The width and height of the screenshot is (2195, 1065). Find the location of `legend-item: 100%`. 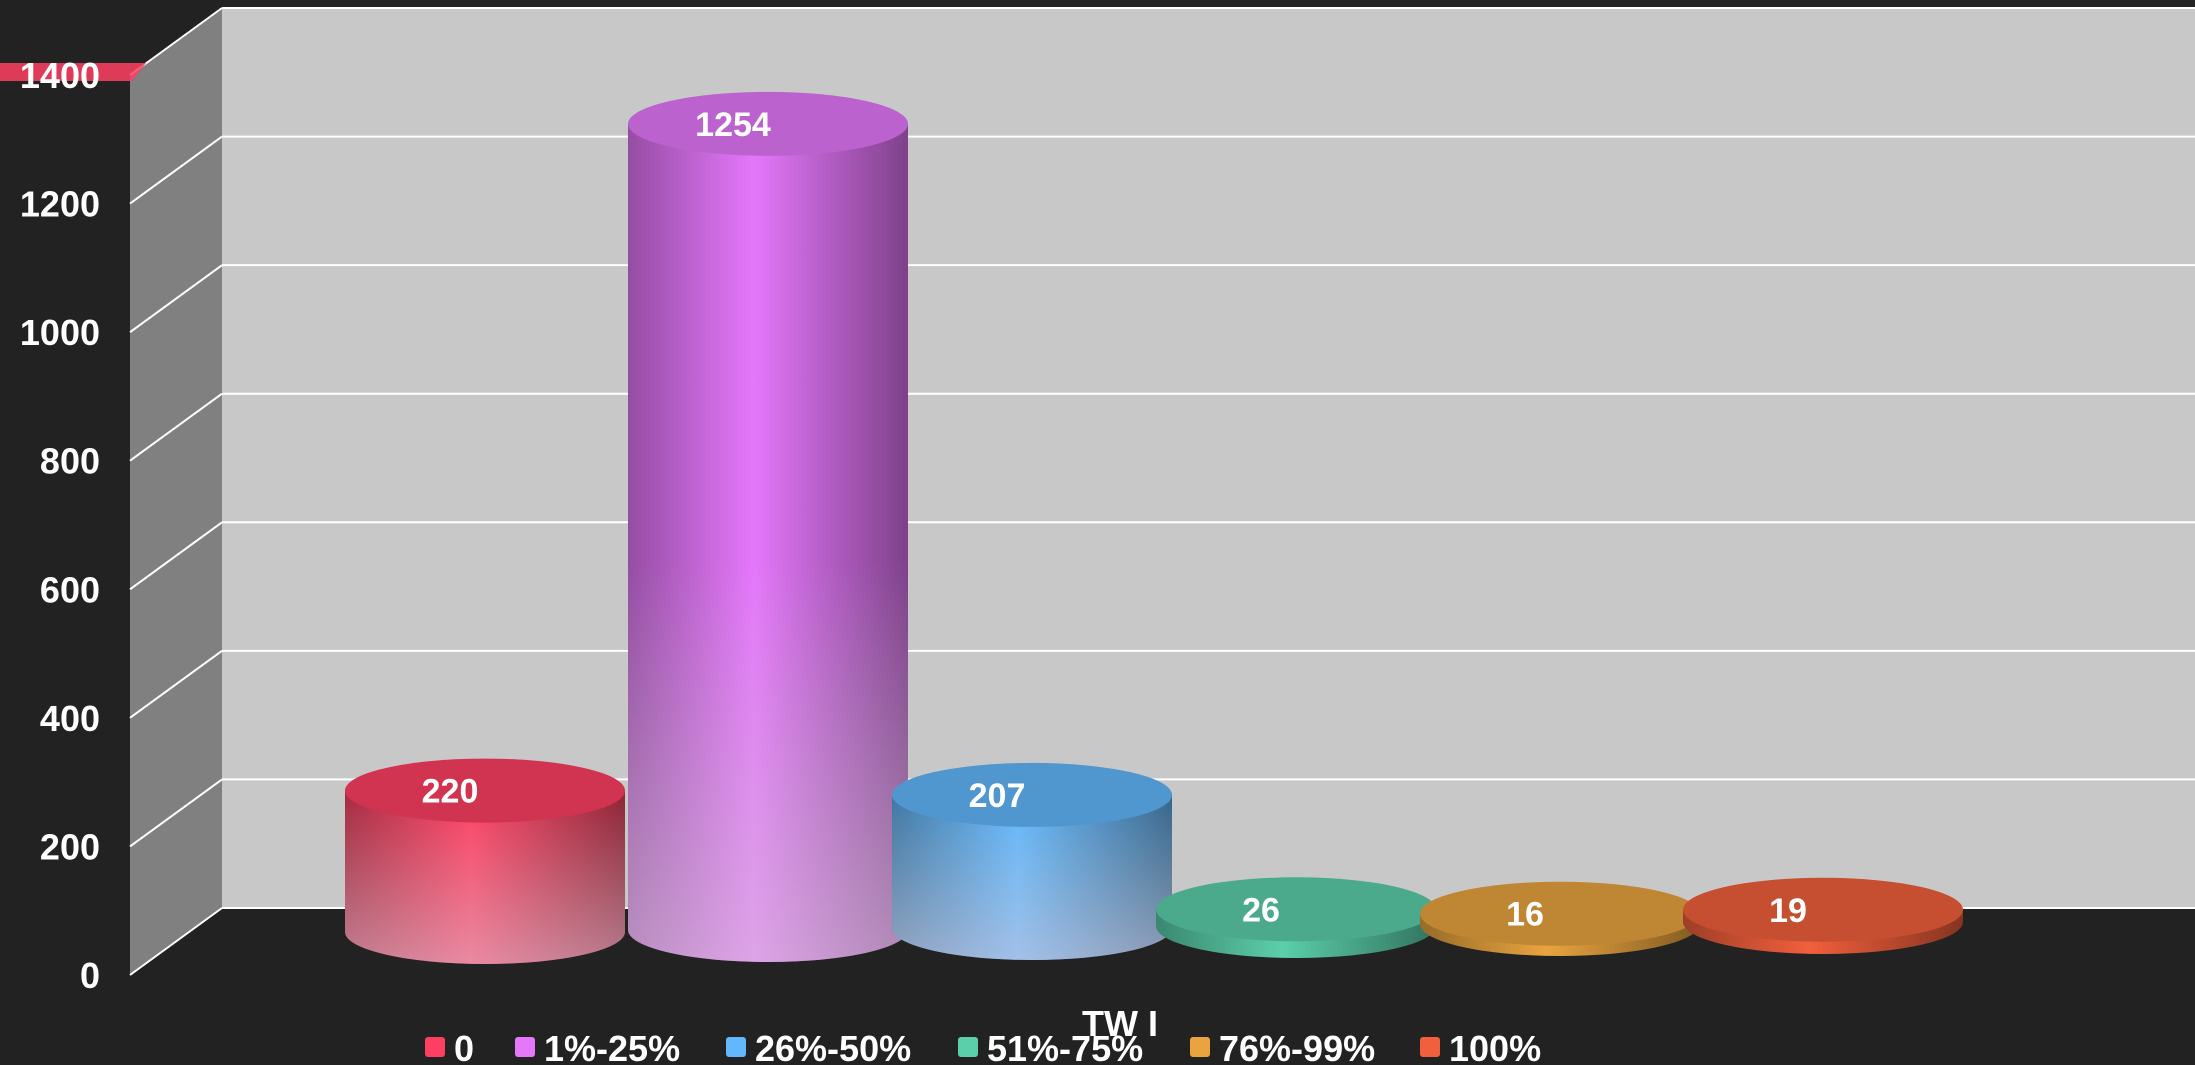

legend-item: 100% is located at coordinates (1480, 1046).